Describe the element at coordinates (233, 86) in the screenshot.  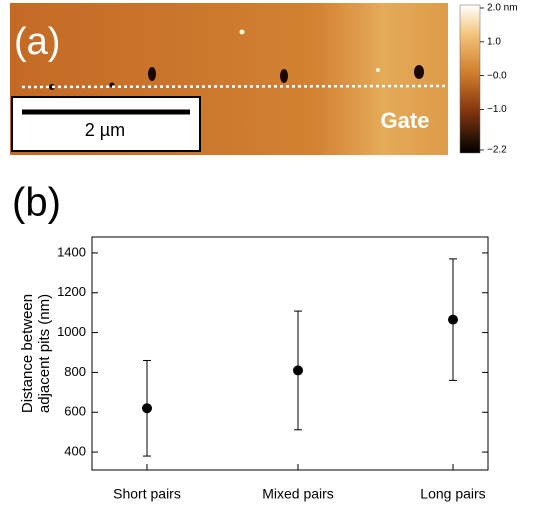
I see `dotted-line` at that location.